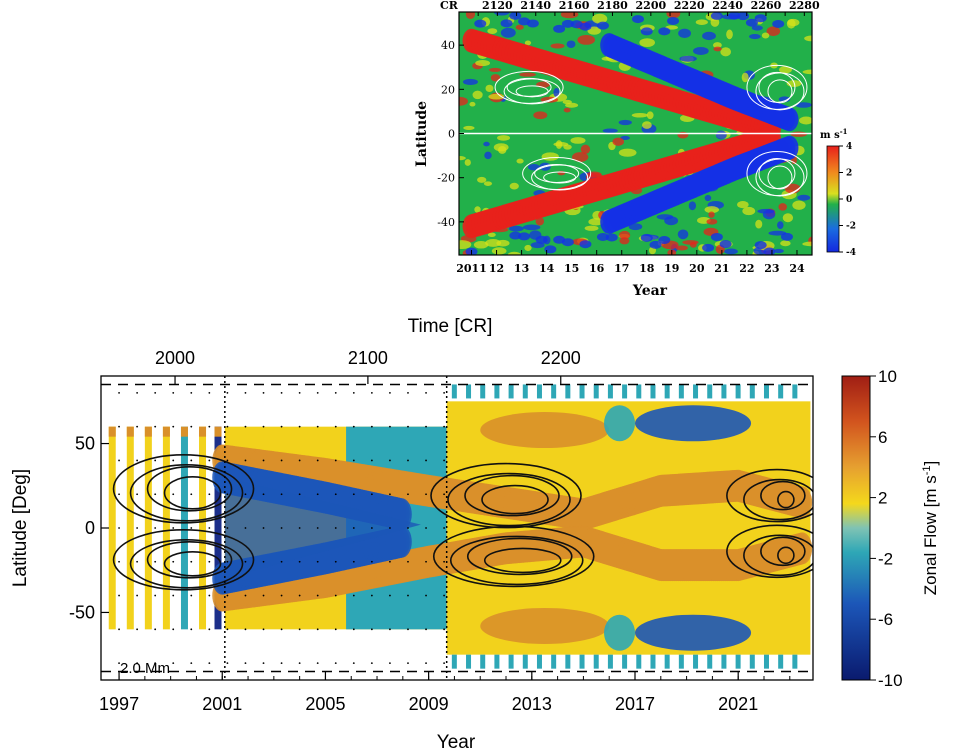 Image resolution: width=953 pixels, height=756 pixels. Describe the element at coordinates (368, 358) in the screenshot. I see `bottom-cr-tick-label: 2100` at that location.